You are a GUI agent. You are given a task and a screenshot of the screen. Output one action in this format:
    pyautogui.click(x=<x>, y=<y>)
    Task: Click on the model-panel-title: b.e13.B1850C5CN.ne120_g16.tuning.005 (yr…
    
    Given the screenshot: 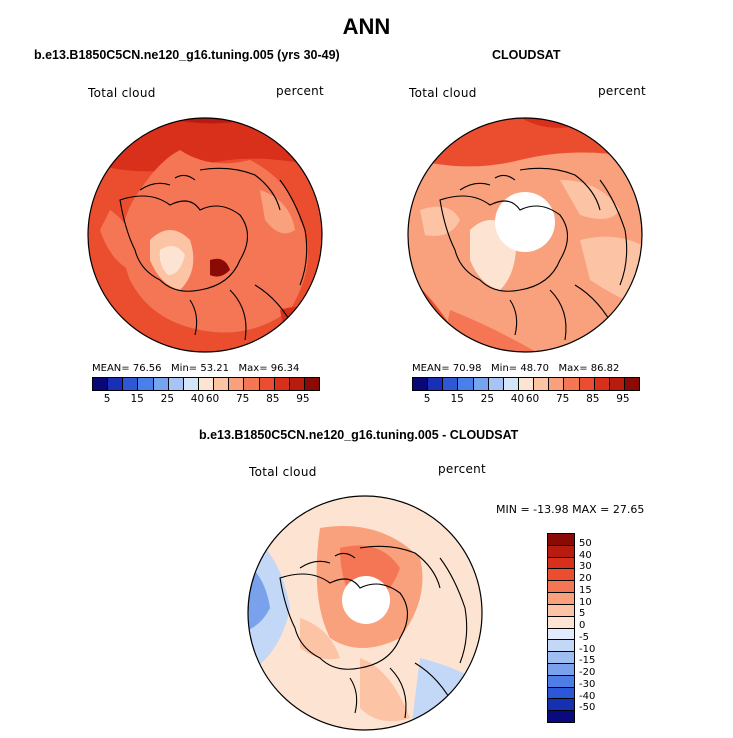 What is the action you would take?
    pyautogui.click(x=187, y=55)
    